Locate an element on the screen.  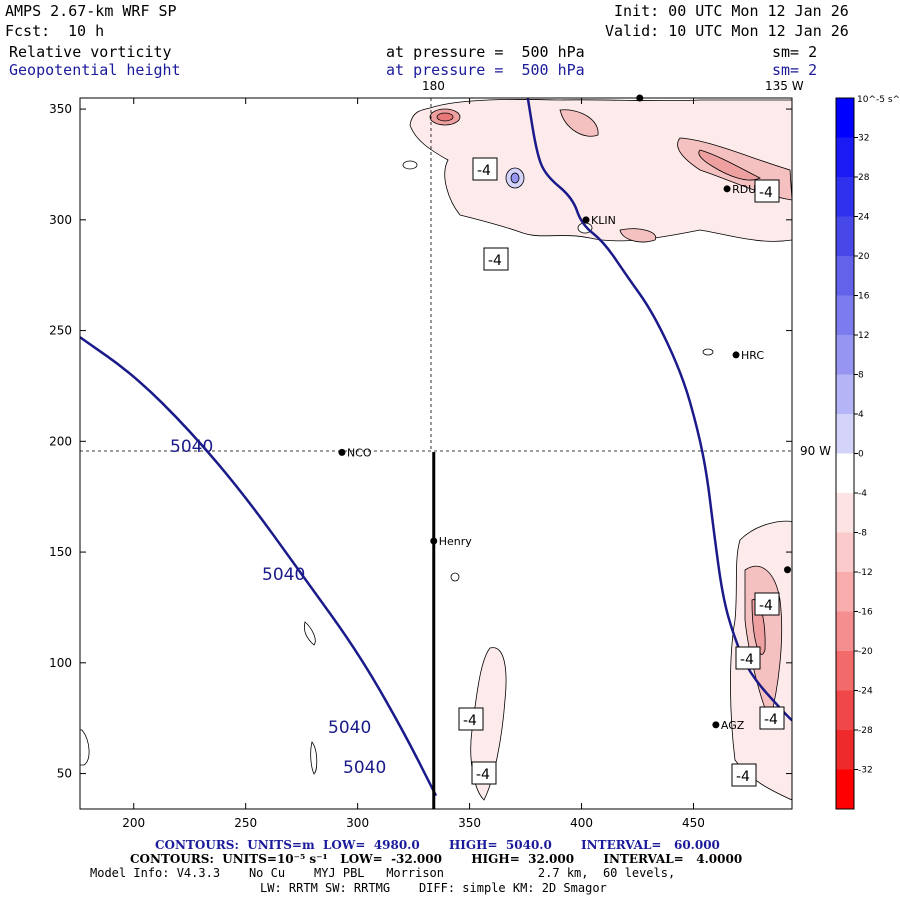
colorbar-label: 20 is located at coordinates (864, 257).